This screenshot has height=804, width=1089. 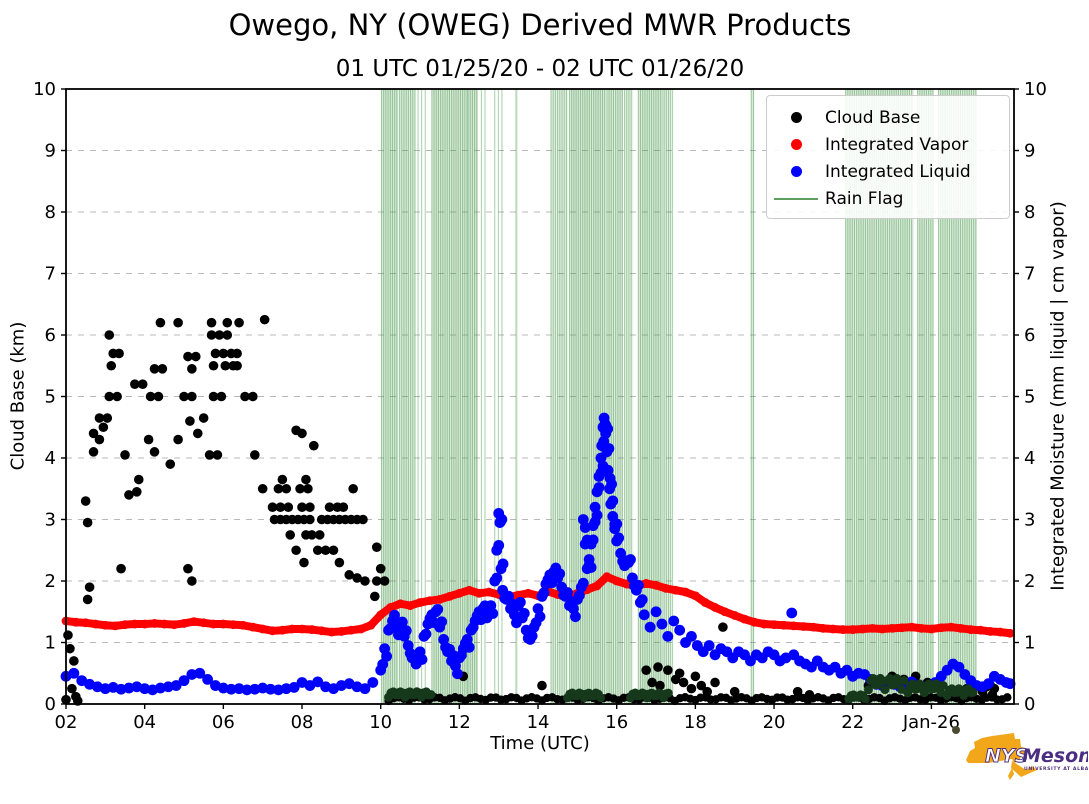 I want to click on x-tick-label: 18, so click(x=695, y=722).